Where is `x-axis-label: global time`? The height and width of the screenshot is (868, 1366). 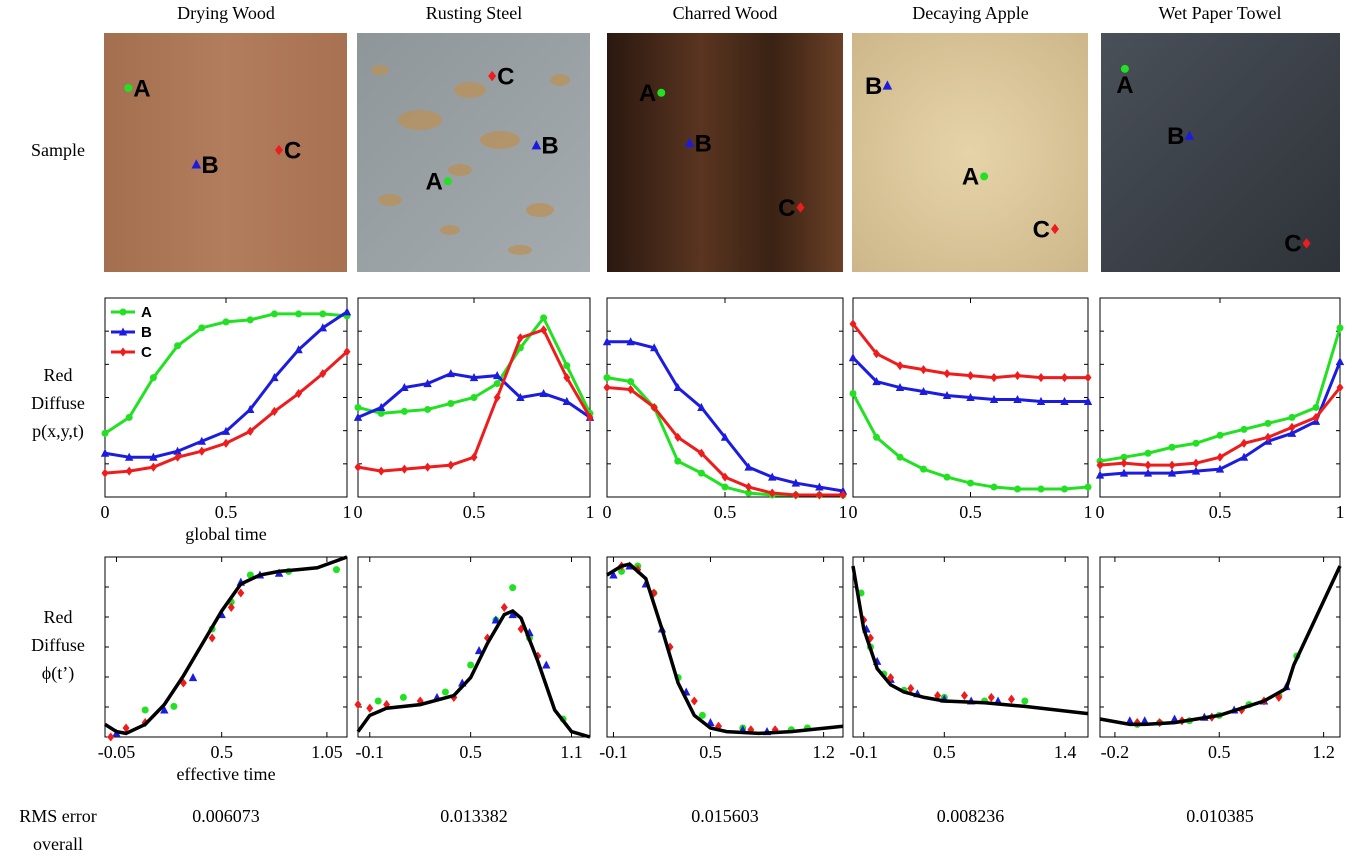 x-axis-label: global time is located at coordinates (225, 534).